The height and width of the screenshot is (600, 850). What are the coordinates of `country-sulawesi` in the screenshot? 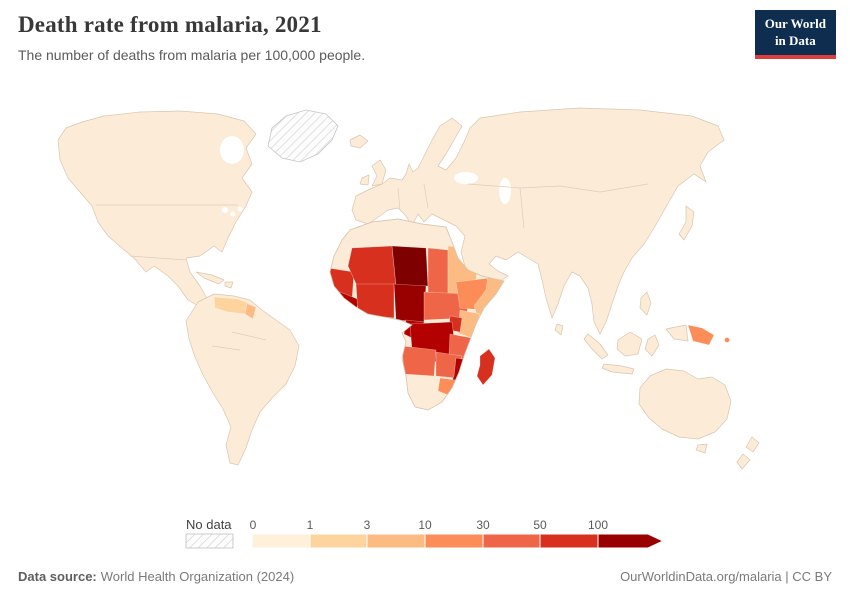 It's located at (652, 345).